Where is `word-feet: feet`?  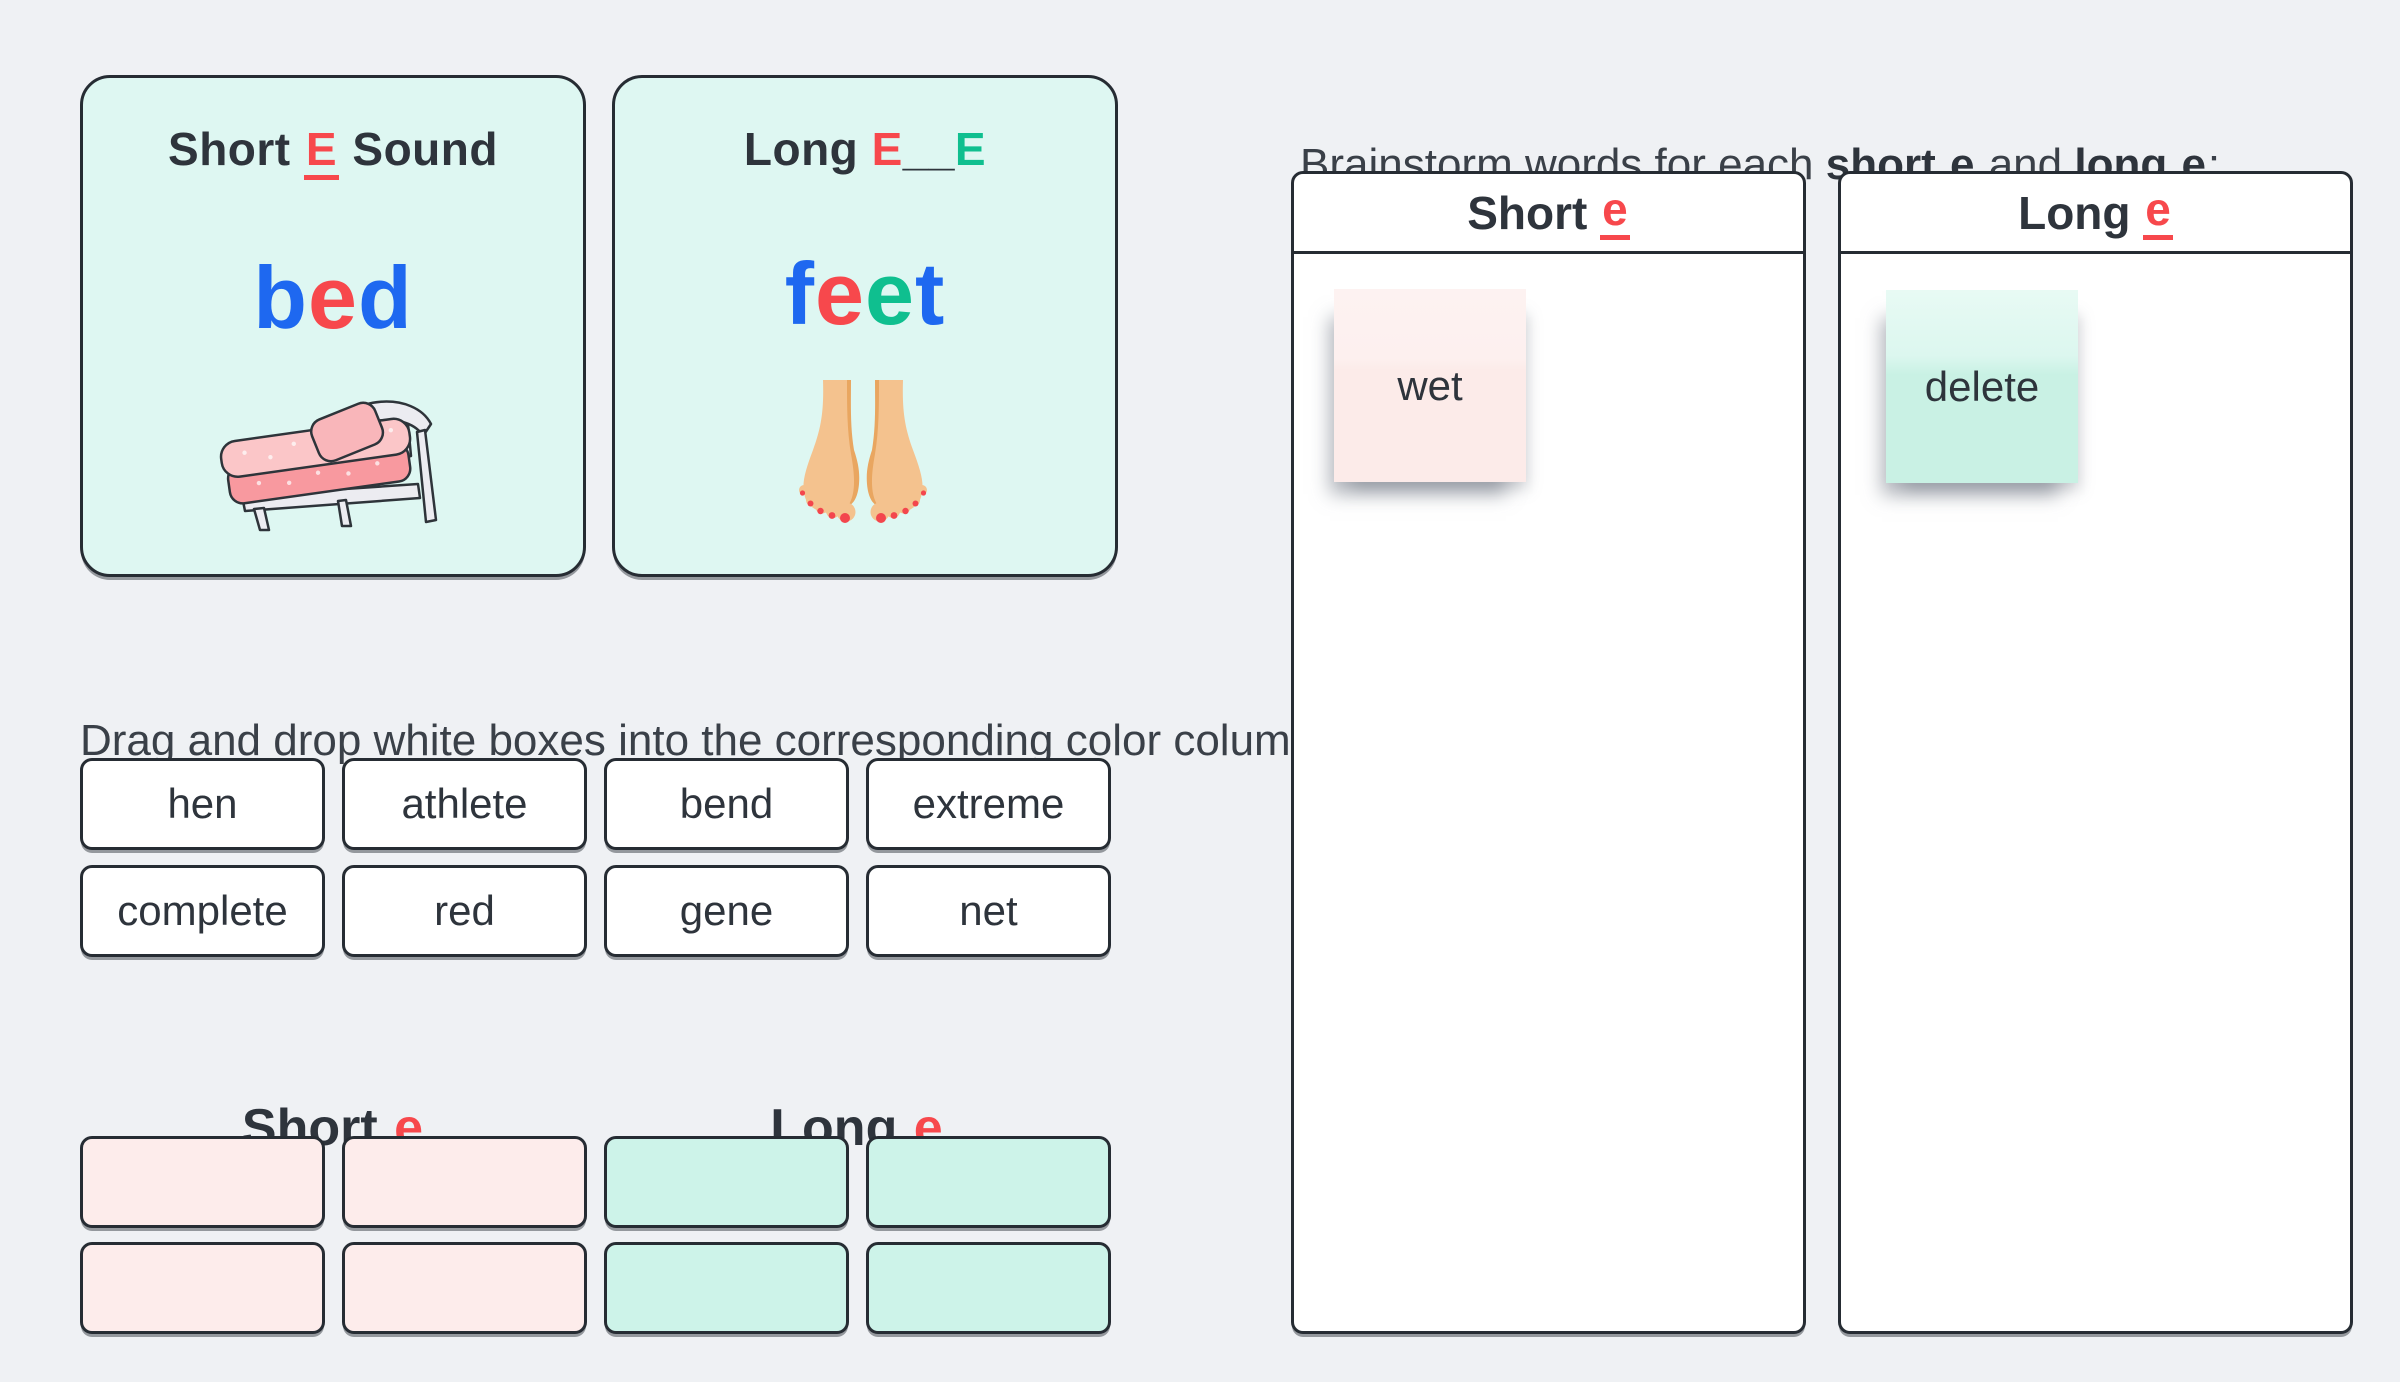
word-feet: feet is located at coordinates (865, 294).